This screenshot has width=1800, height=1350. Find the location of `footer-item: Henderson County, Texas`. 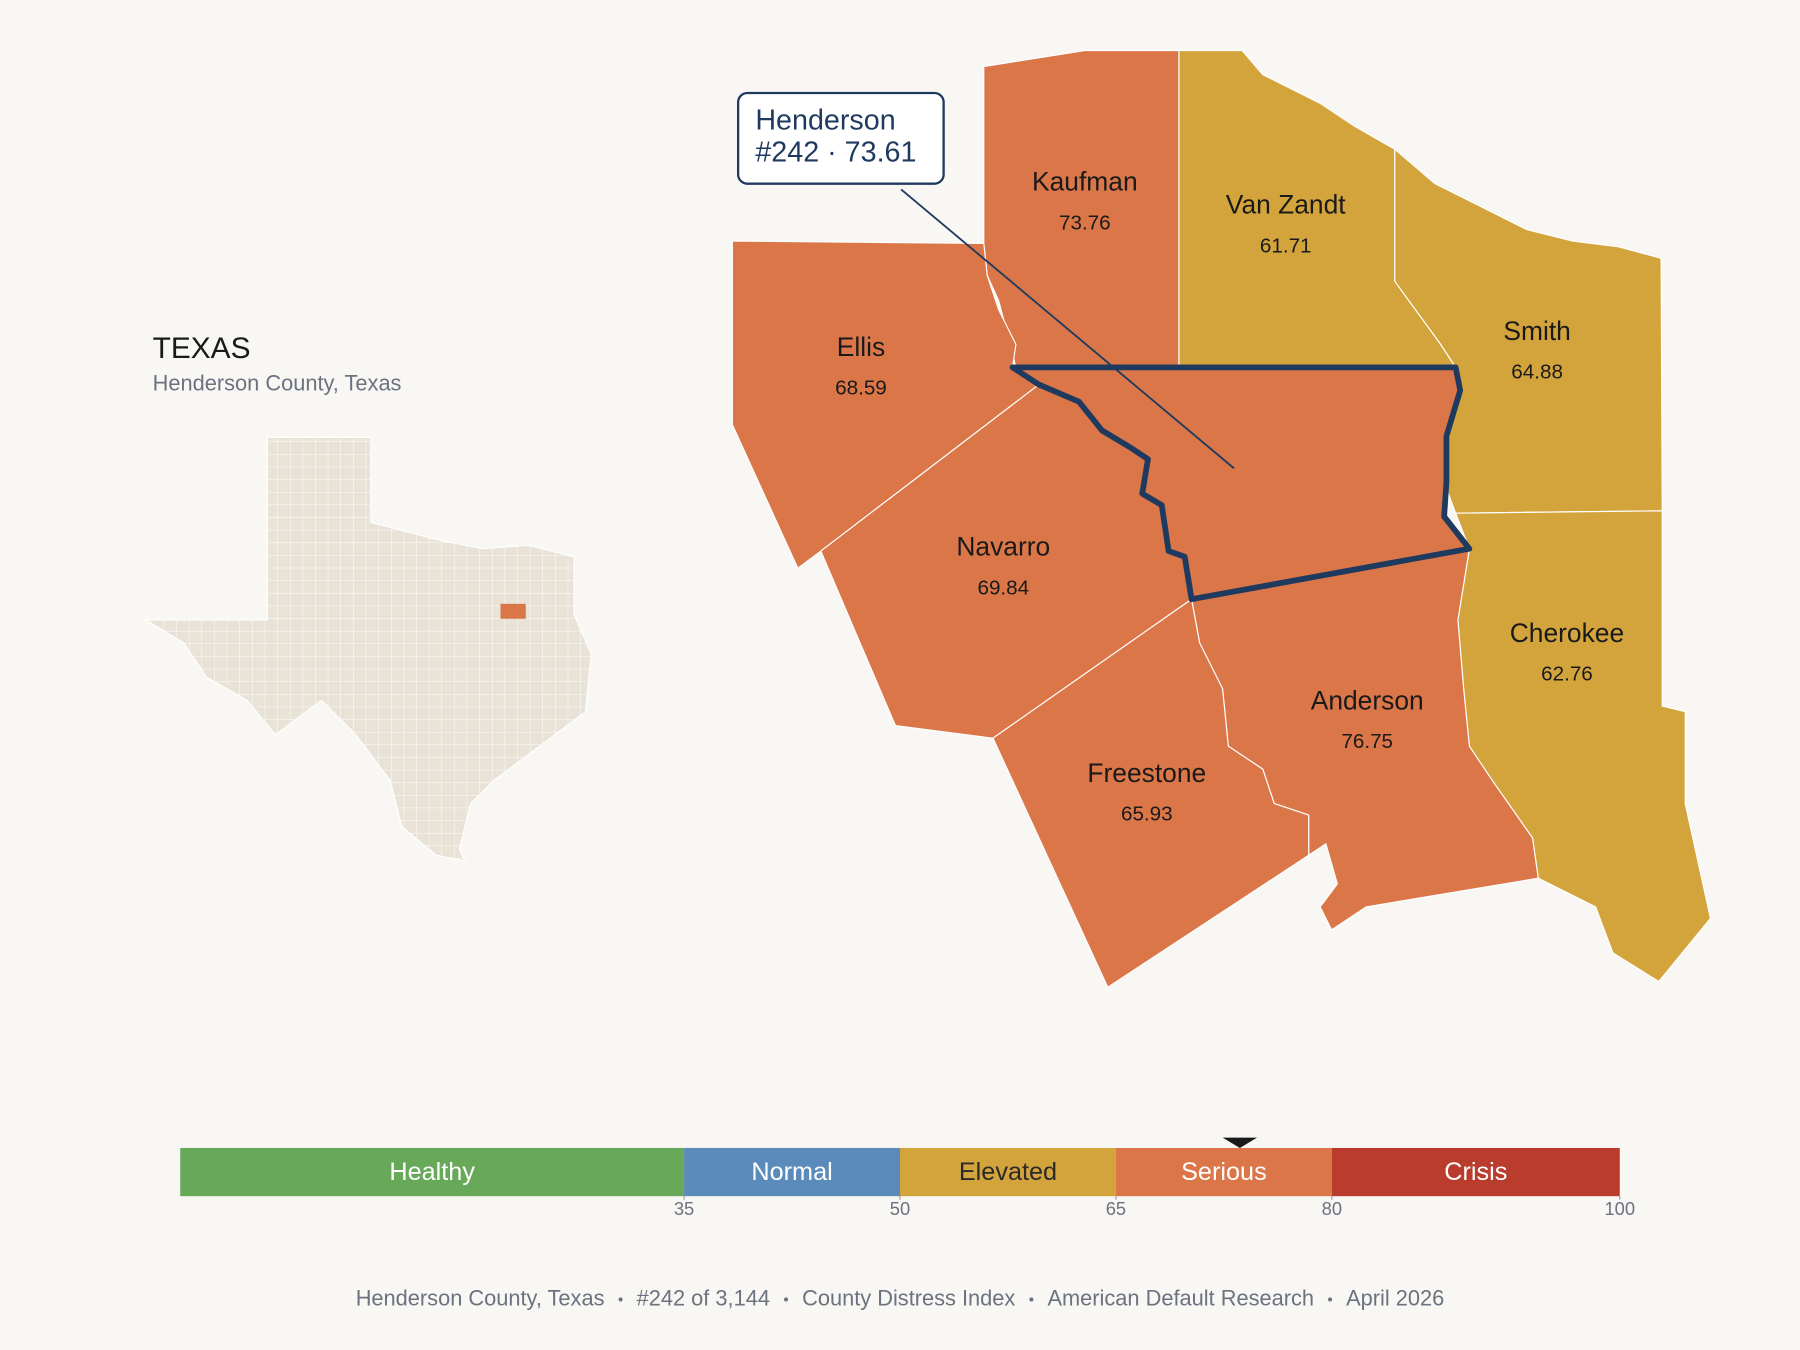

footer-item: Henderson County, Texas is located at coordinates (480, 1297).